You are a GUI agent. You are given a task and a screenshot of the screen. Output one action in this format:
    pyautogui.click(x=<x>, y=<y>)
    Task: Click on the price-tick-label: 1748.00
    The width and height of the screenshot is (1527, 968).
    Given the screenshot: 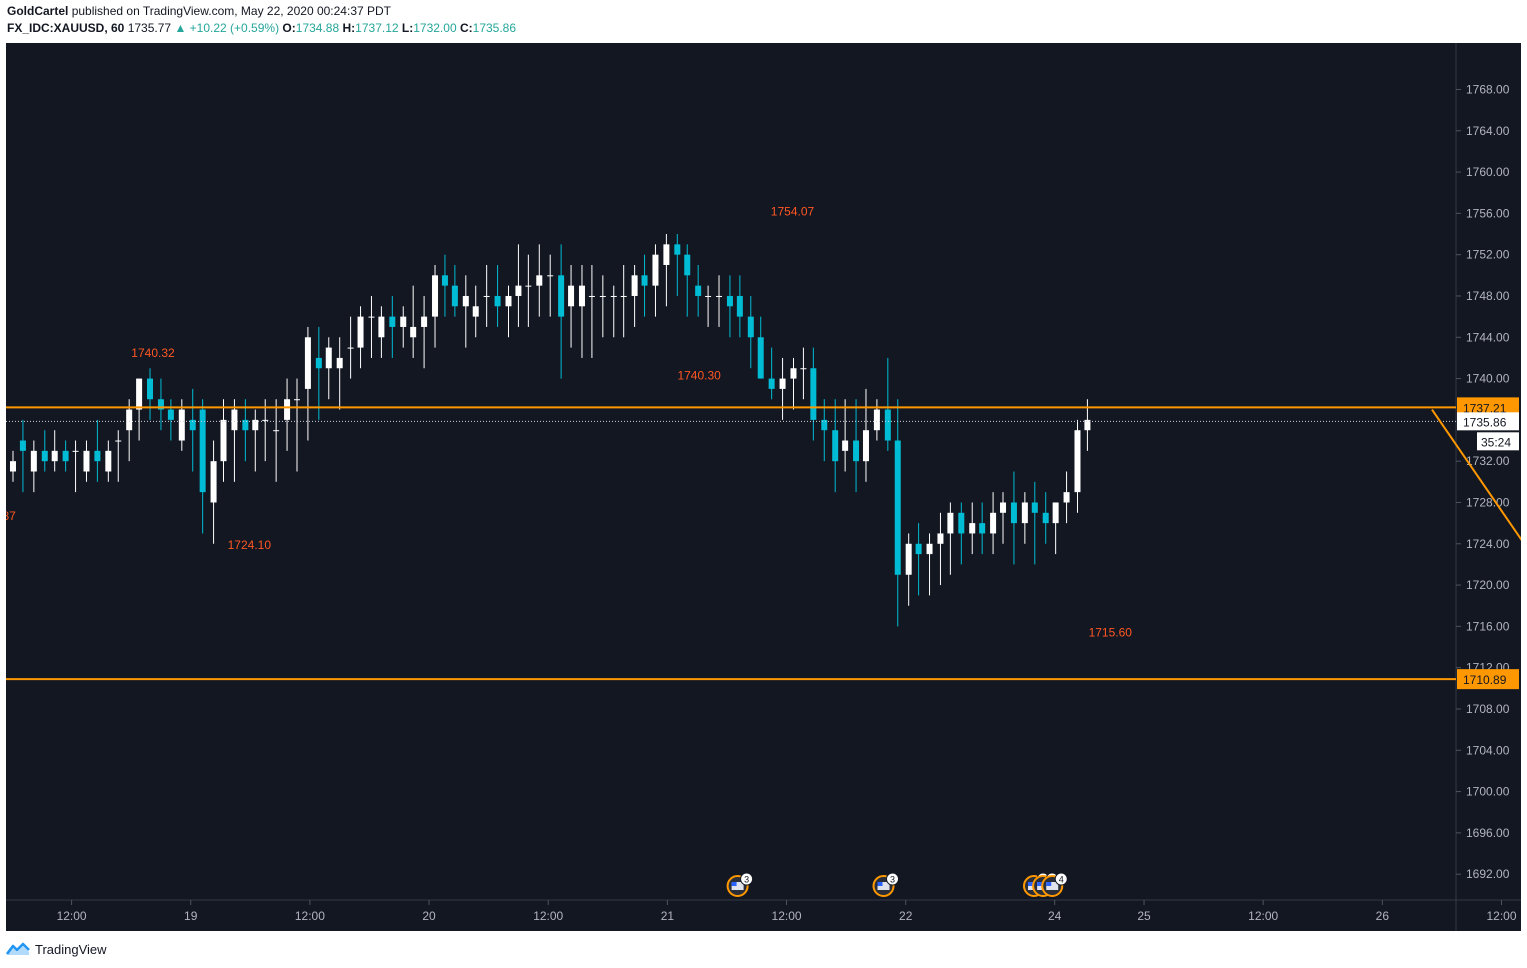 What is the action you would take?
    pyautogui.click(x=1488, y=296)
    